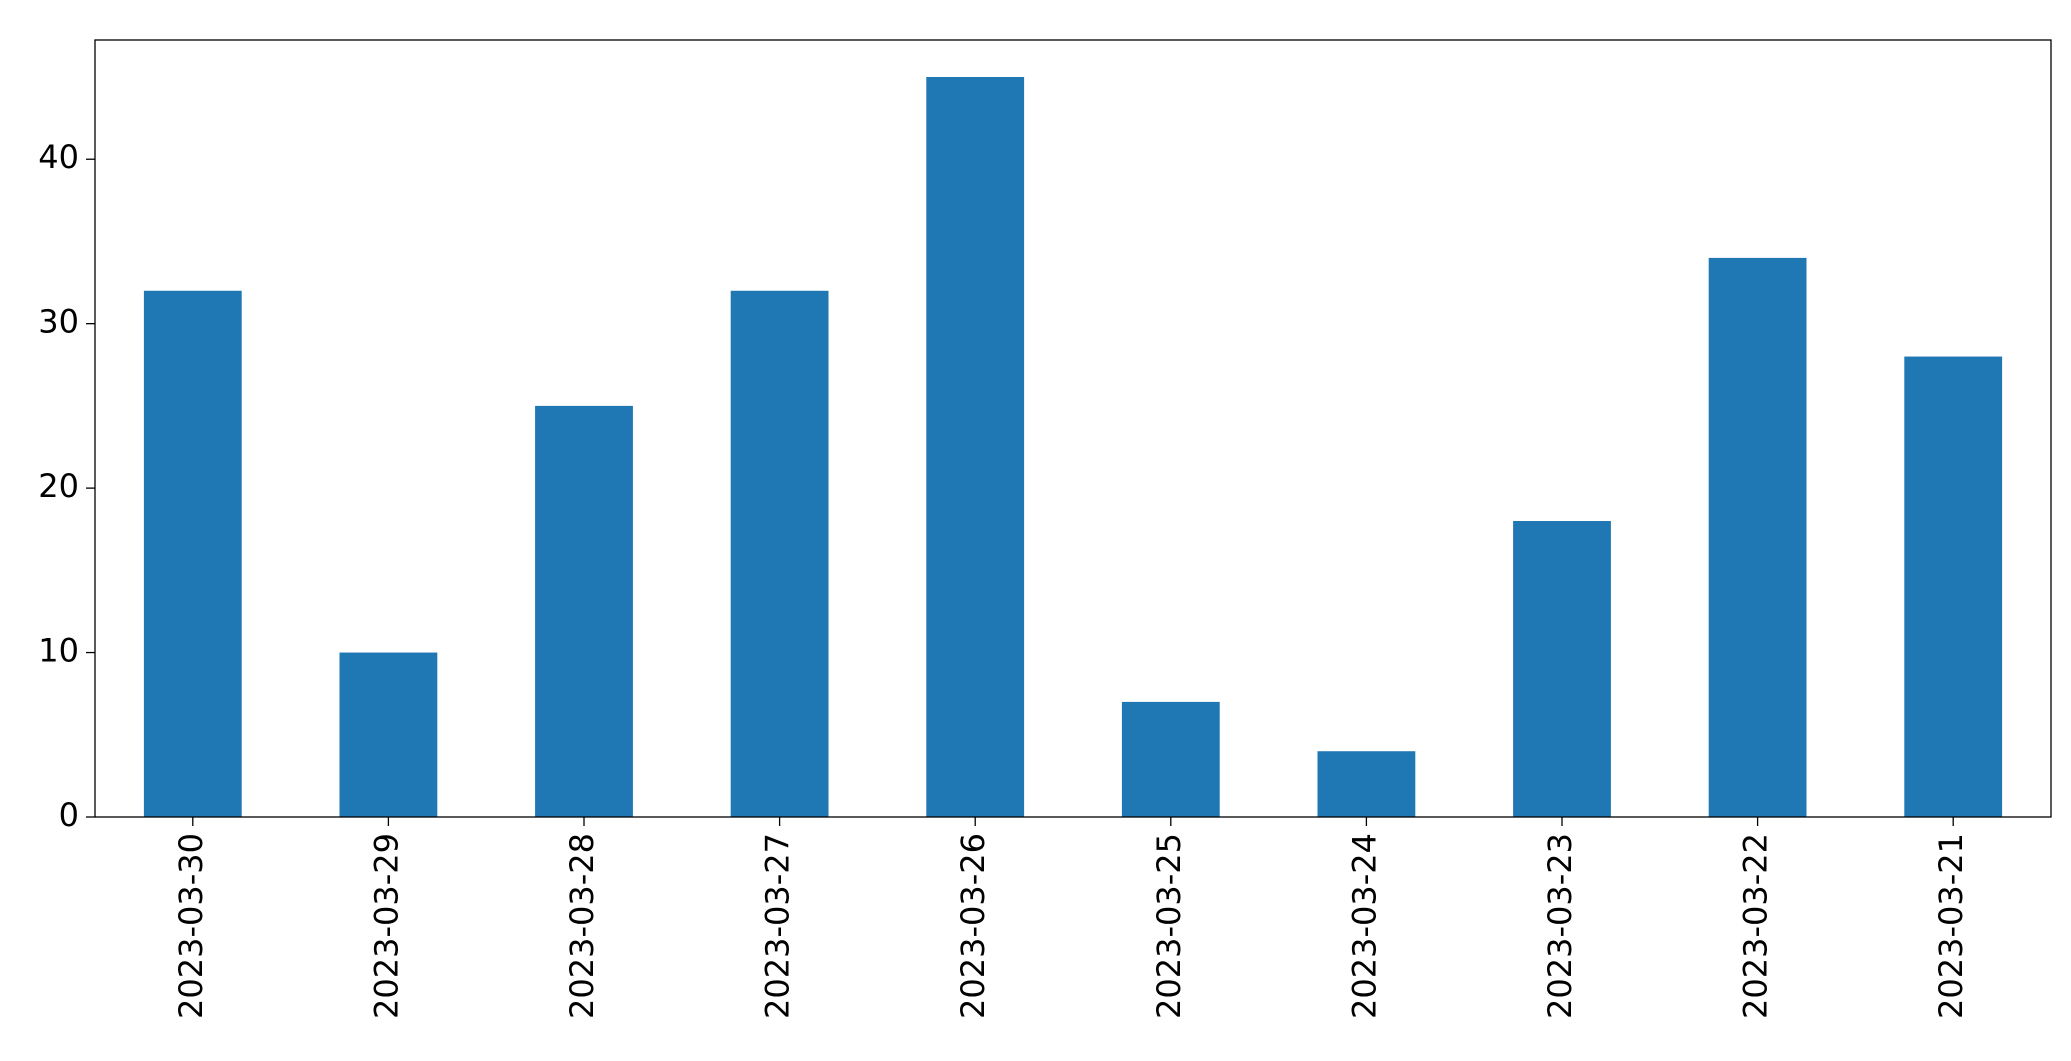 The width and height of the screenshot is (2071, 1061). Describe the element at coordinates (69, 815) in the screenshot. I see `y-tick-label: 0` at that location.